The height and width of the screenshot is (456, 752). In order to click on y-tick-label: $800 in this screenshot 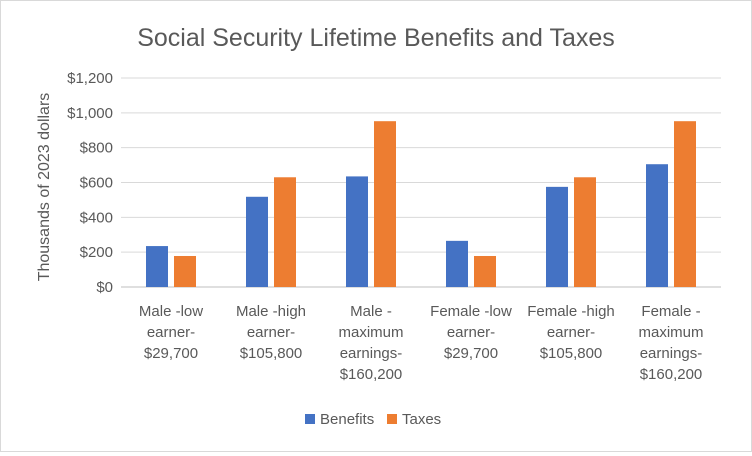, I will do `click(96, 148)`.